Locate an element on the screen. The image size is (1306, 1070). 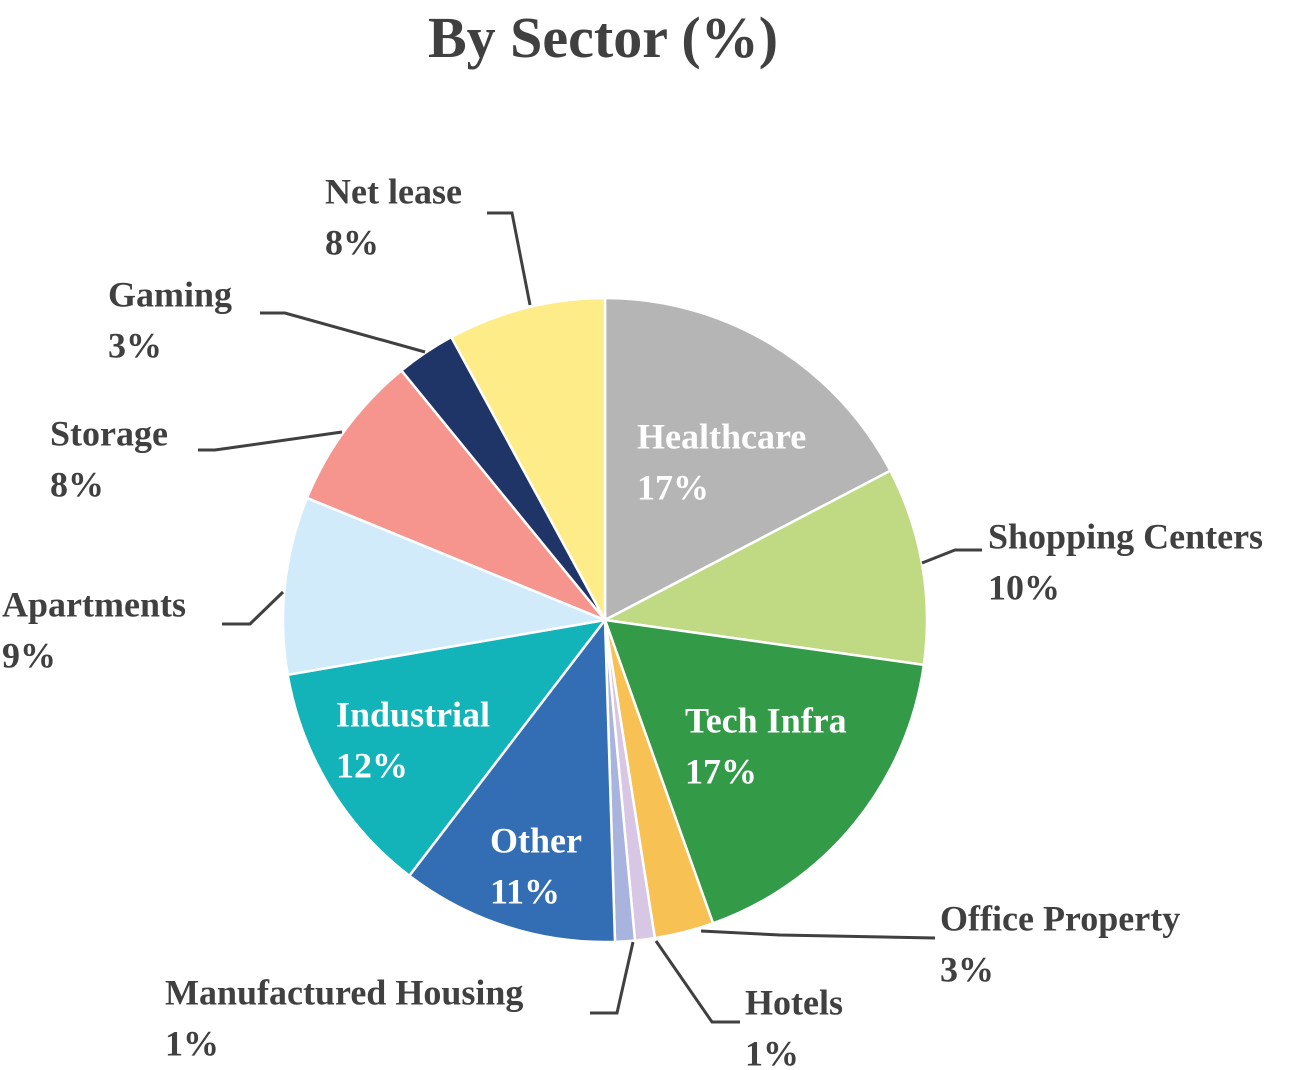
label-value-storage: 8% is located at coordinates (77, 484).